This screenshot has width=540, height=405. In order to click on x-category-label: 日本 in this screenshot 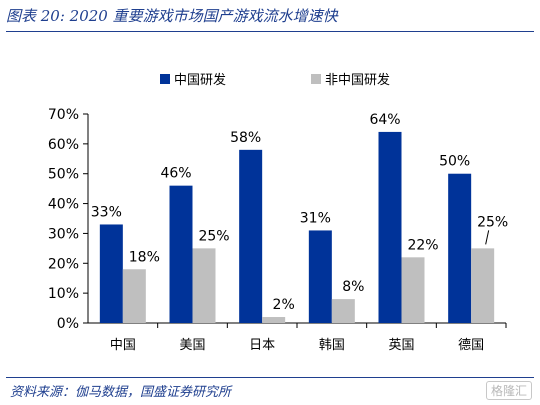, I will do `click(262, 345)`.